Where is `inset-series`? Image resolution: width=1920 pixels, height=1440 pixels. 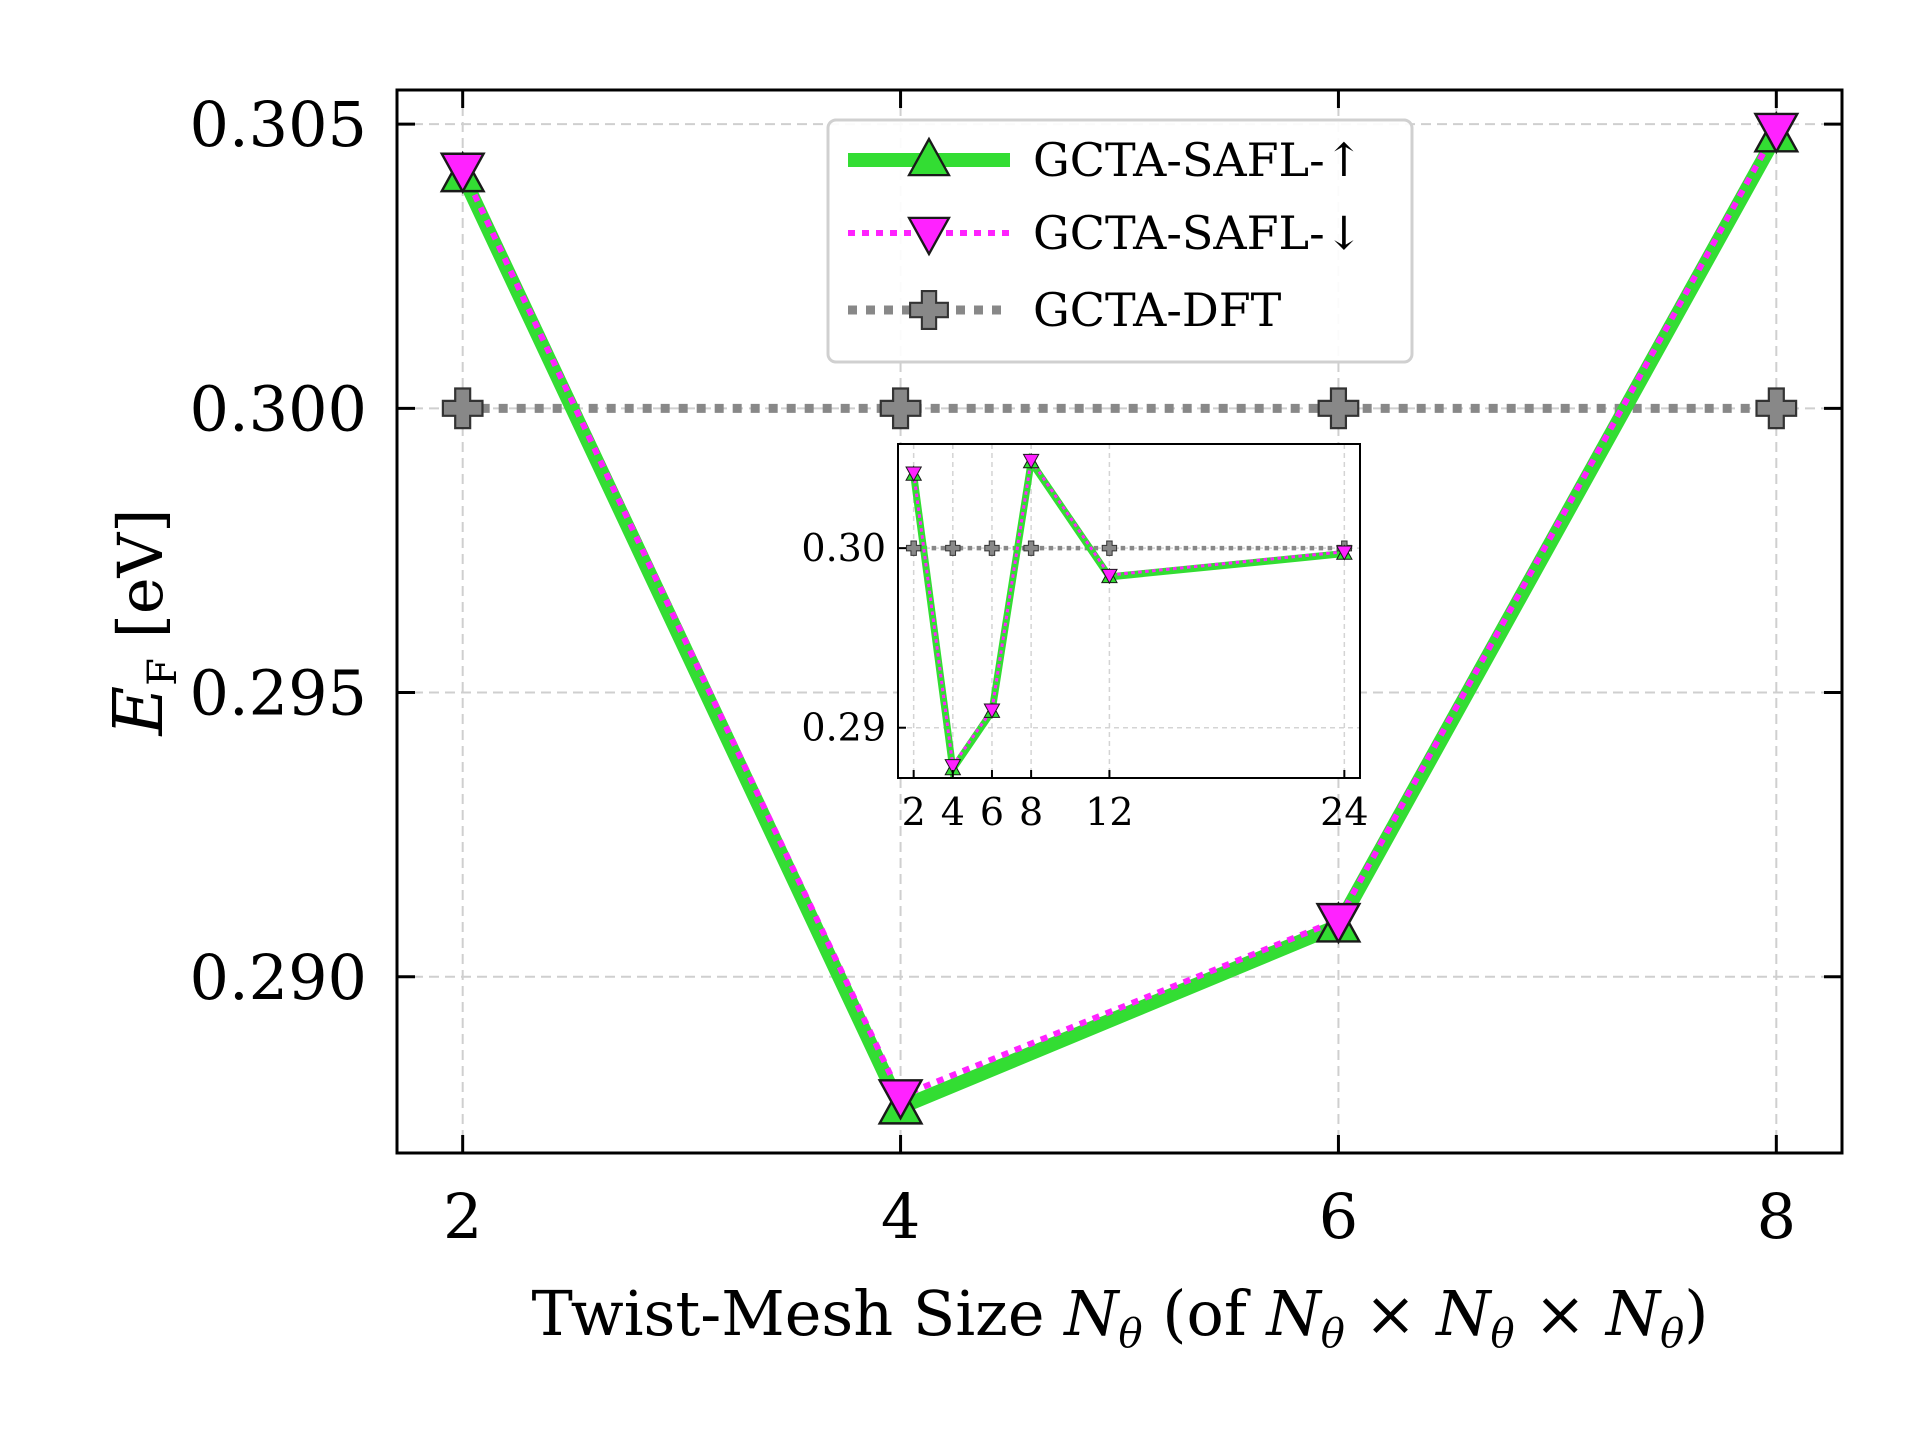
inset-series is located at coordinates (1129, 615).